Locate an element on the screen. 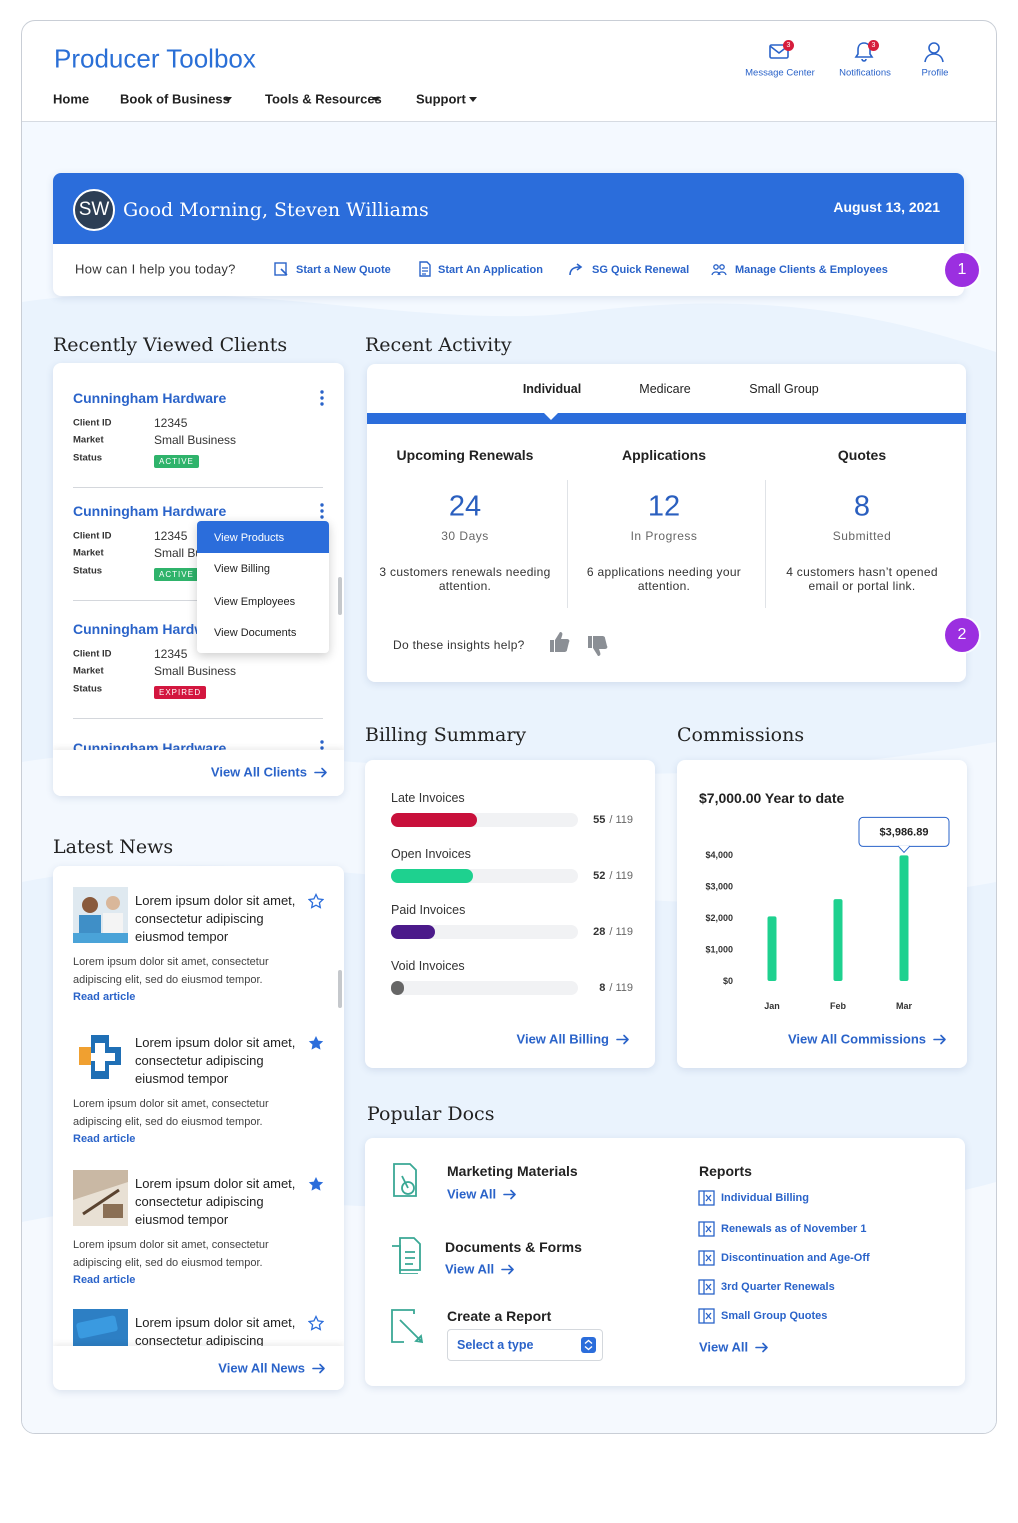  invoice-count: 55/ 119 is located at coordinates (613, 820).